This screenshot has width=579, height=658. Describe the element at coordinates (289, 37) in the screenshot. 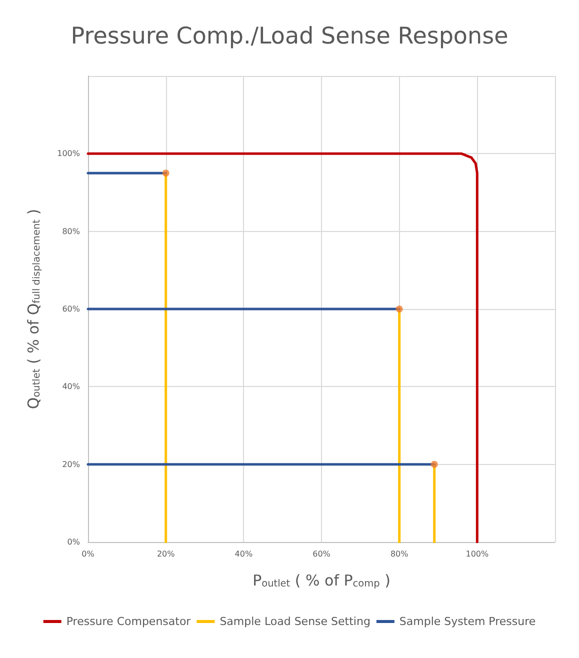

I see `chart-title: Pressure Comp./Load Sense Response` at that location.